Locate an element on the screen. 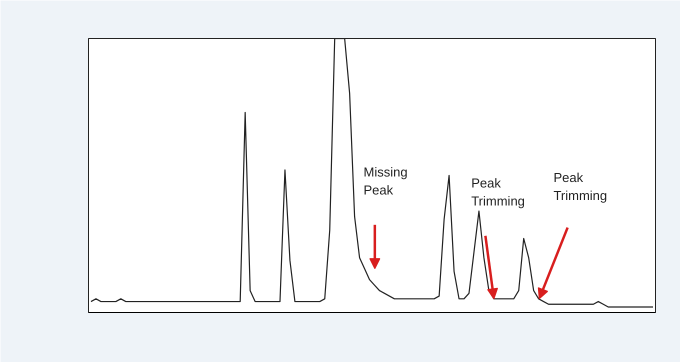 The width and height of the screenshot is (680, 362). annotation: Missing Peak is located at coordinates (385, 181).